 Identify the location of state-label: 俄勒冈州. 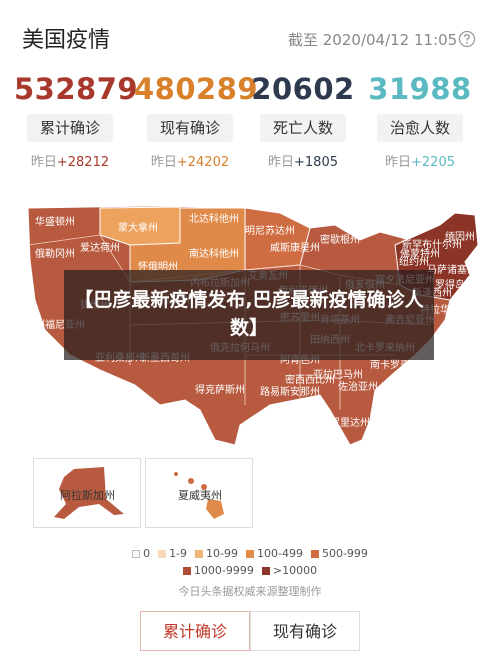
(55, 253).